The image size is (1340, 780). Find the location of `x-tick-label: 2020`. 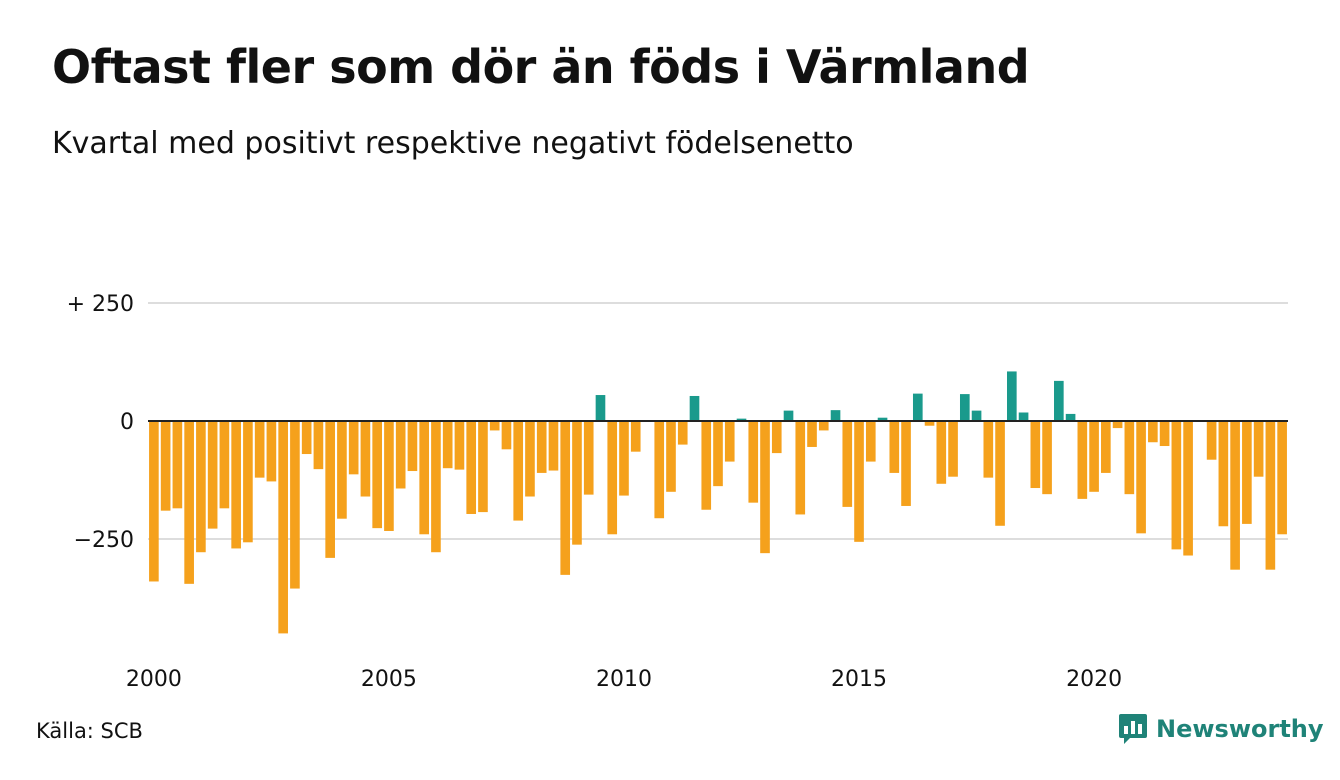

x-tick-label: 2020 is located at coordinates (1094, 679).